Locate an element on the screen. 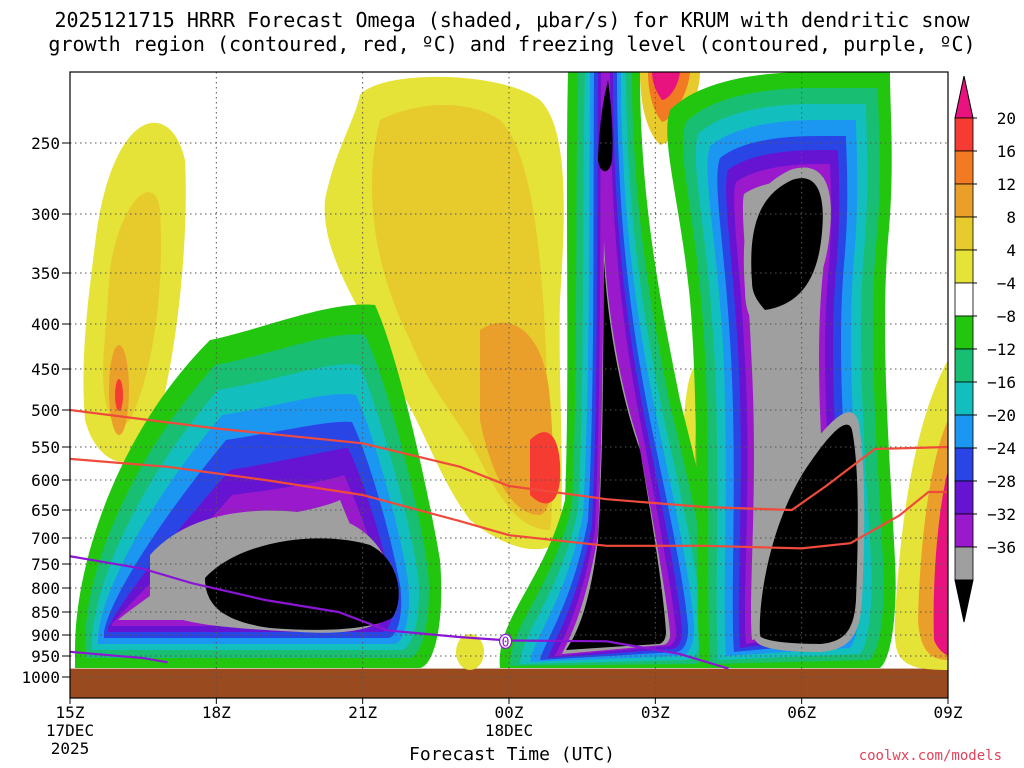 This screenshot has height=768, width=1024. freezing-label: 0 is located at coordinates (506, 642).